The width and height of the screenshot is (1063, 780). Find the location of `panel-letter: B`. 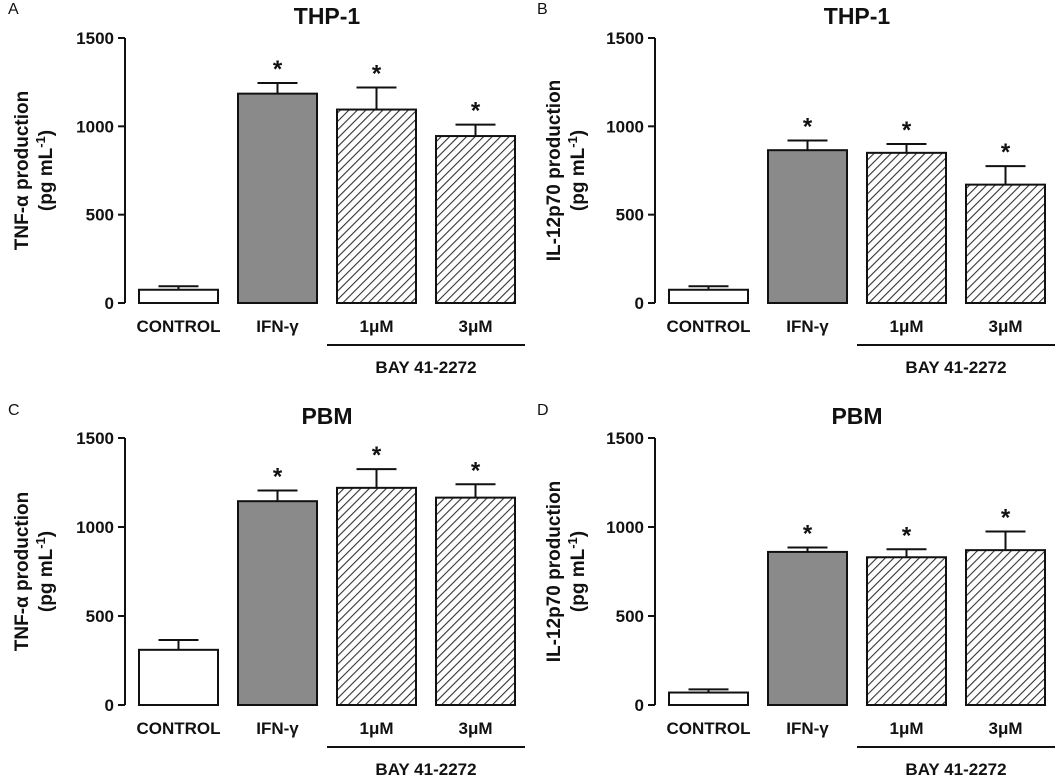

panel-letter: B is located at coordinates (542, 9).